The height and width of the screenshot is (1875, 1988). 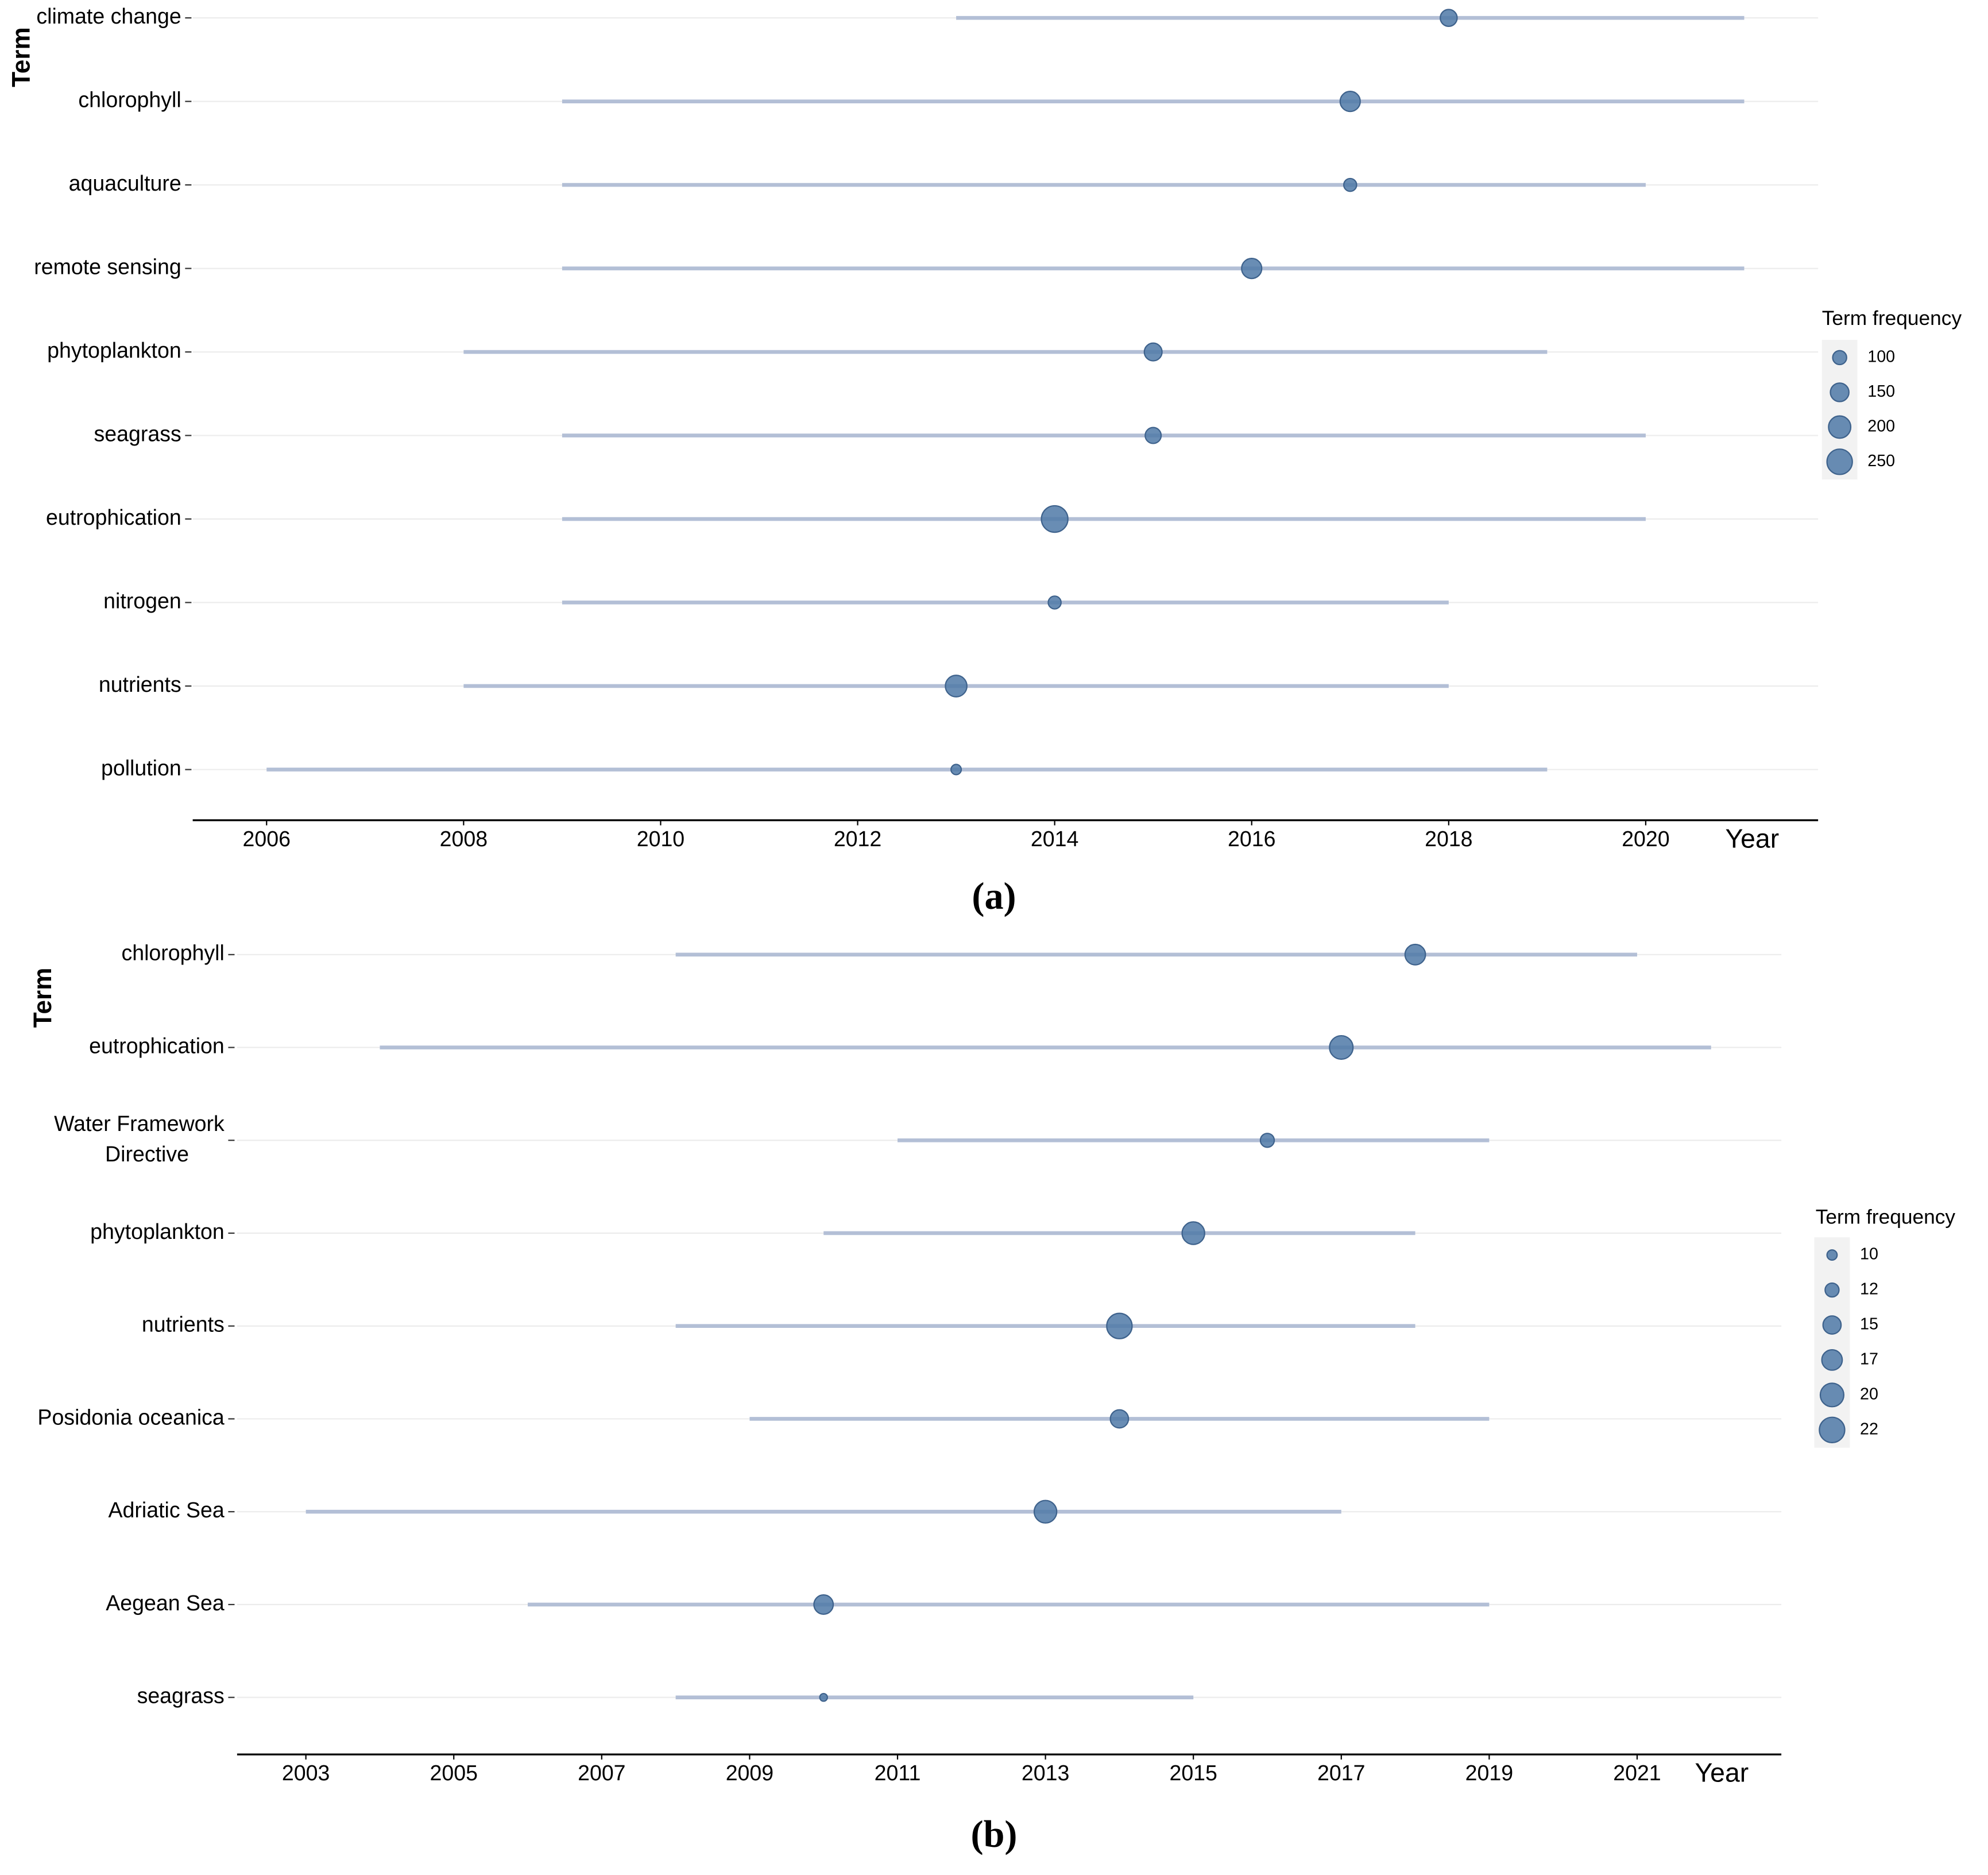 I want to click on y-tick-label: remote sensing, so click(x=107, y=266).